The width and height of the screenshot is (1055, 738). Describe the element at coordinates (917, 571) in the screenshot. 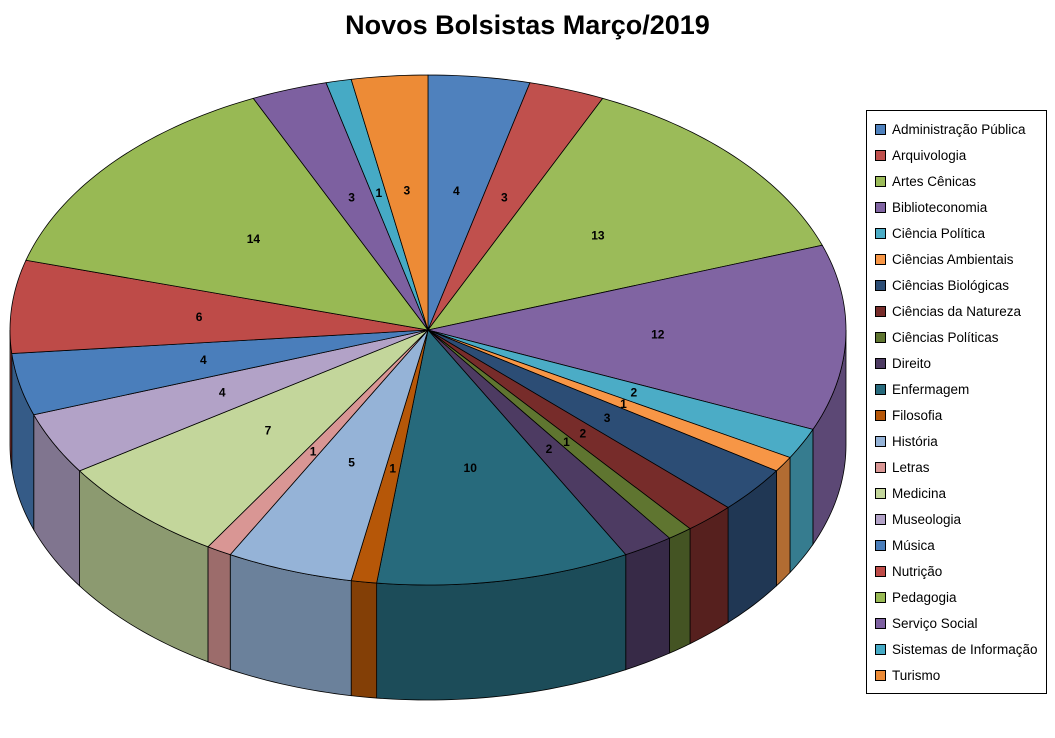

I see `legend-label: Nutrição` at that location.